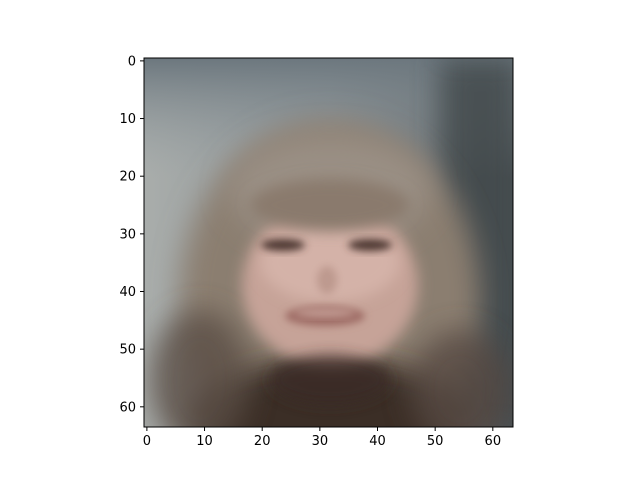  Describe the element at coordinates (320, 441) in the screenshot. I see `x-tick-label: 30` at that location.